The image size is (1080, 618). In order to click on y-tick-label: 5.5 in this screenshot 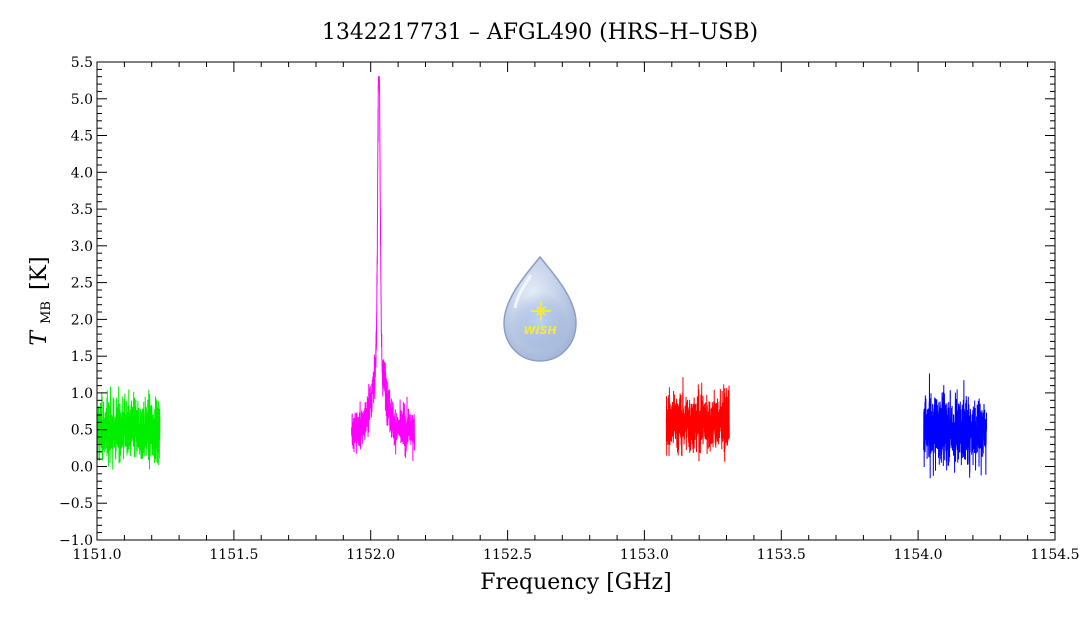, I will do `click(82, 63)`.